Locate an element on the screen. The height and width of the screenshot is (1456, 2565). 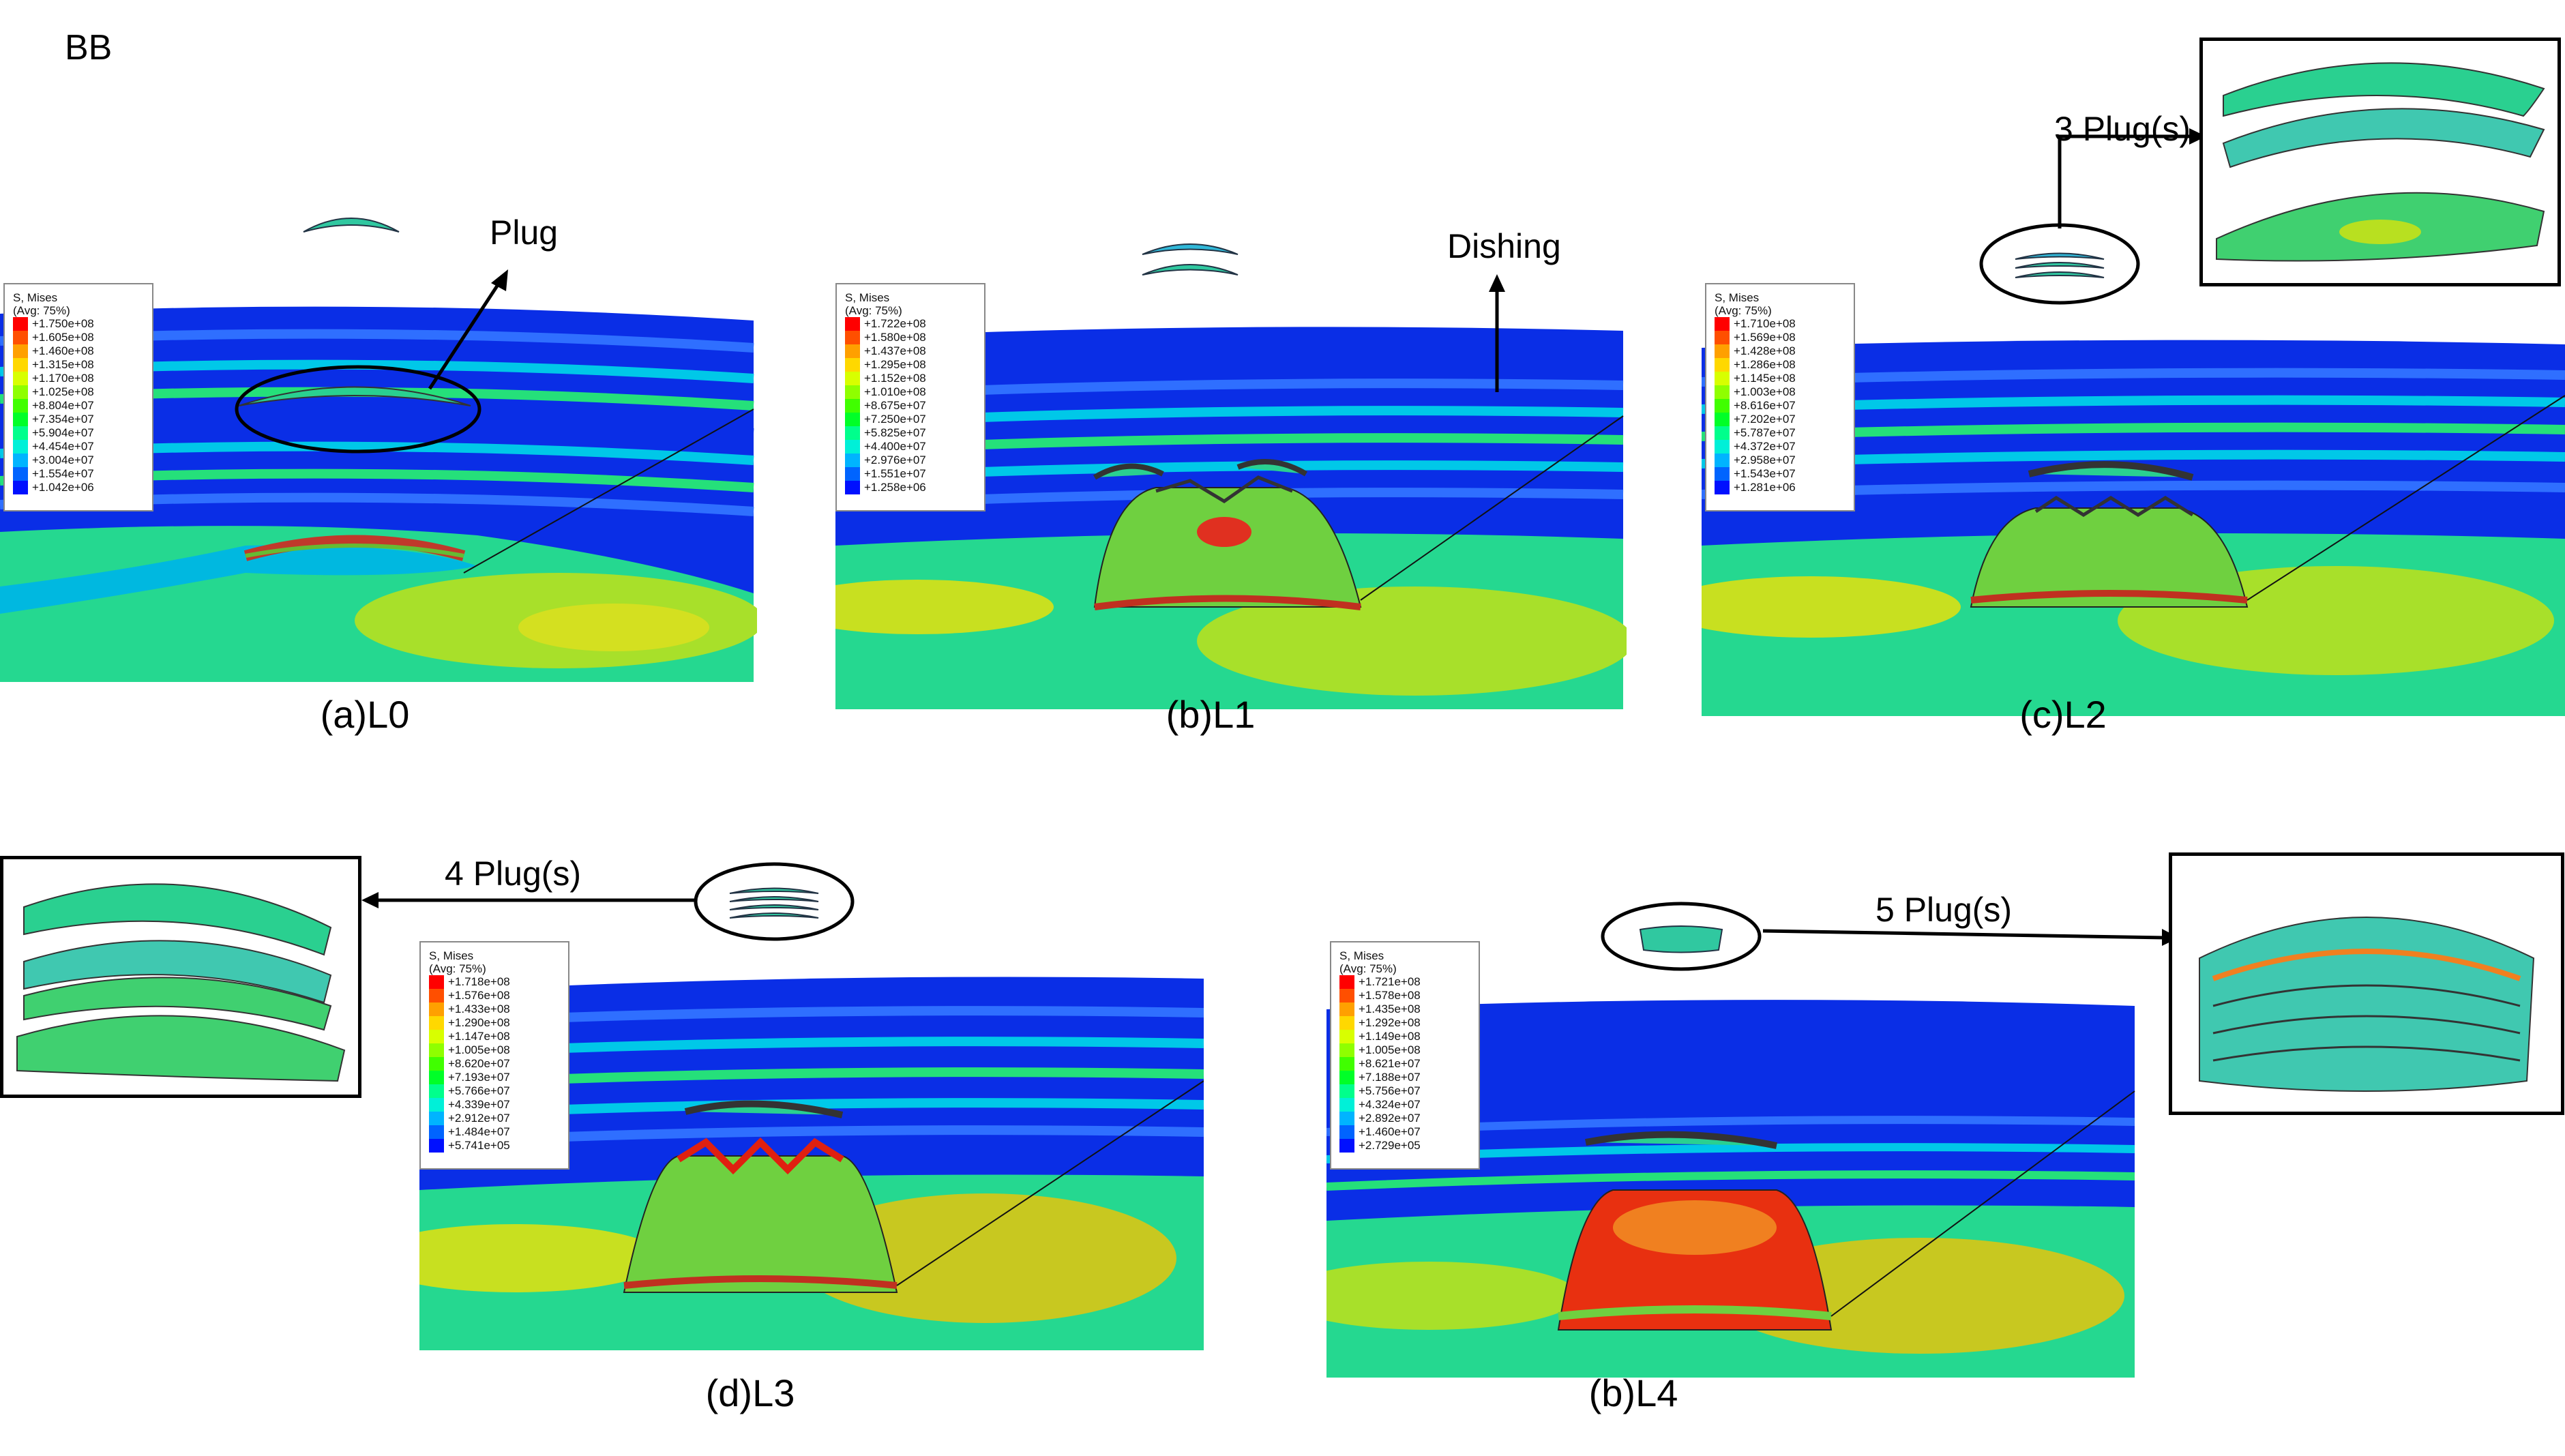
legend-value: +5.825e+07 is located at coordinates (895, 432).